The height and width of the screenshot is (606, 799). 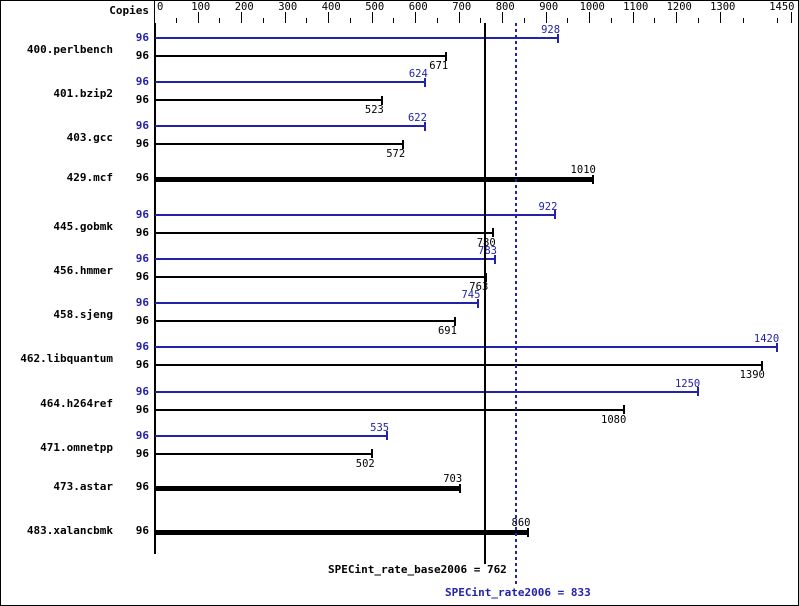 What do you see at coordinates (129, 10) in the screenshot?
I see `copies-column-header: Copies` at bounding box center [129, 10].